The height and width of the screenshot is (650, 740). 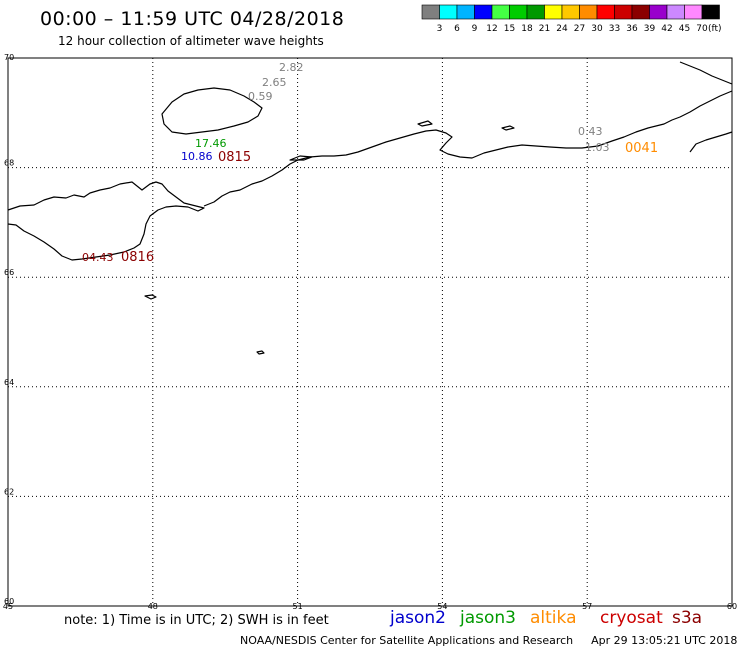 What do you see at coordinates (641, 148) in the screenshot?
I see `observation-time: 0041` at bounding box center [641, 148].